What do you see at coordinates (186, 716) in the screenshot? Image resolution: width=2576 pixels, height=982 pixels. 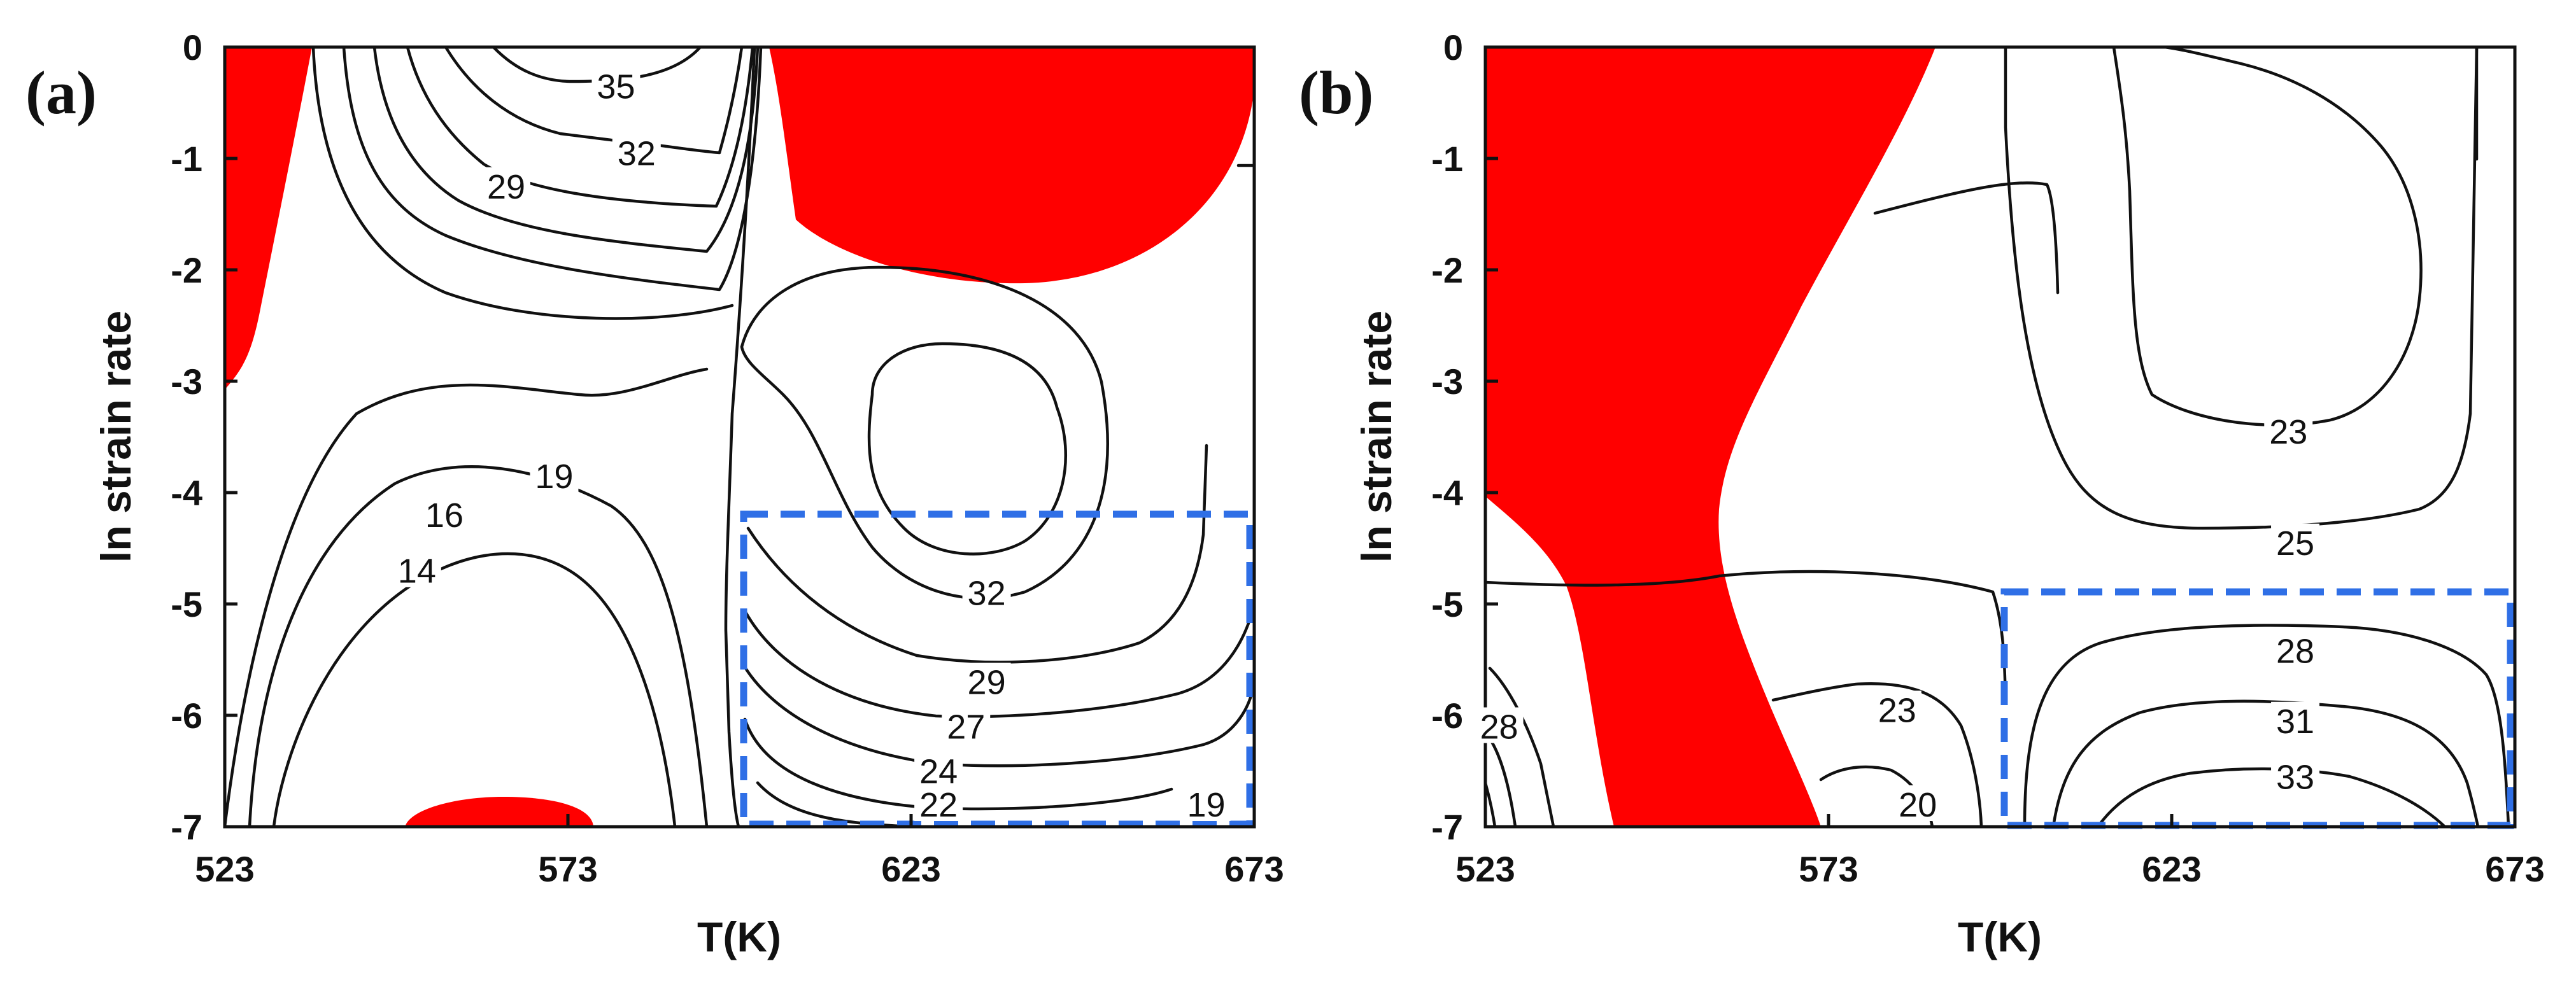 I see `panel-a-ytick-6: -6` at bounding box center [186, 716].